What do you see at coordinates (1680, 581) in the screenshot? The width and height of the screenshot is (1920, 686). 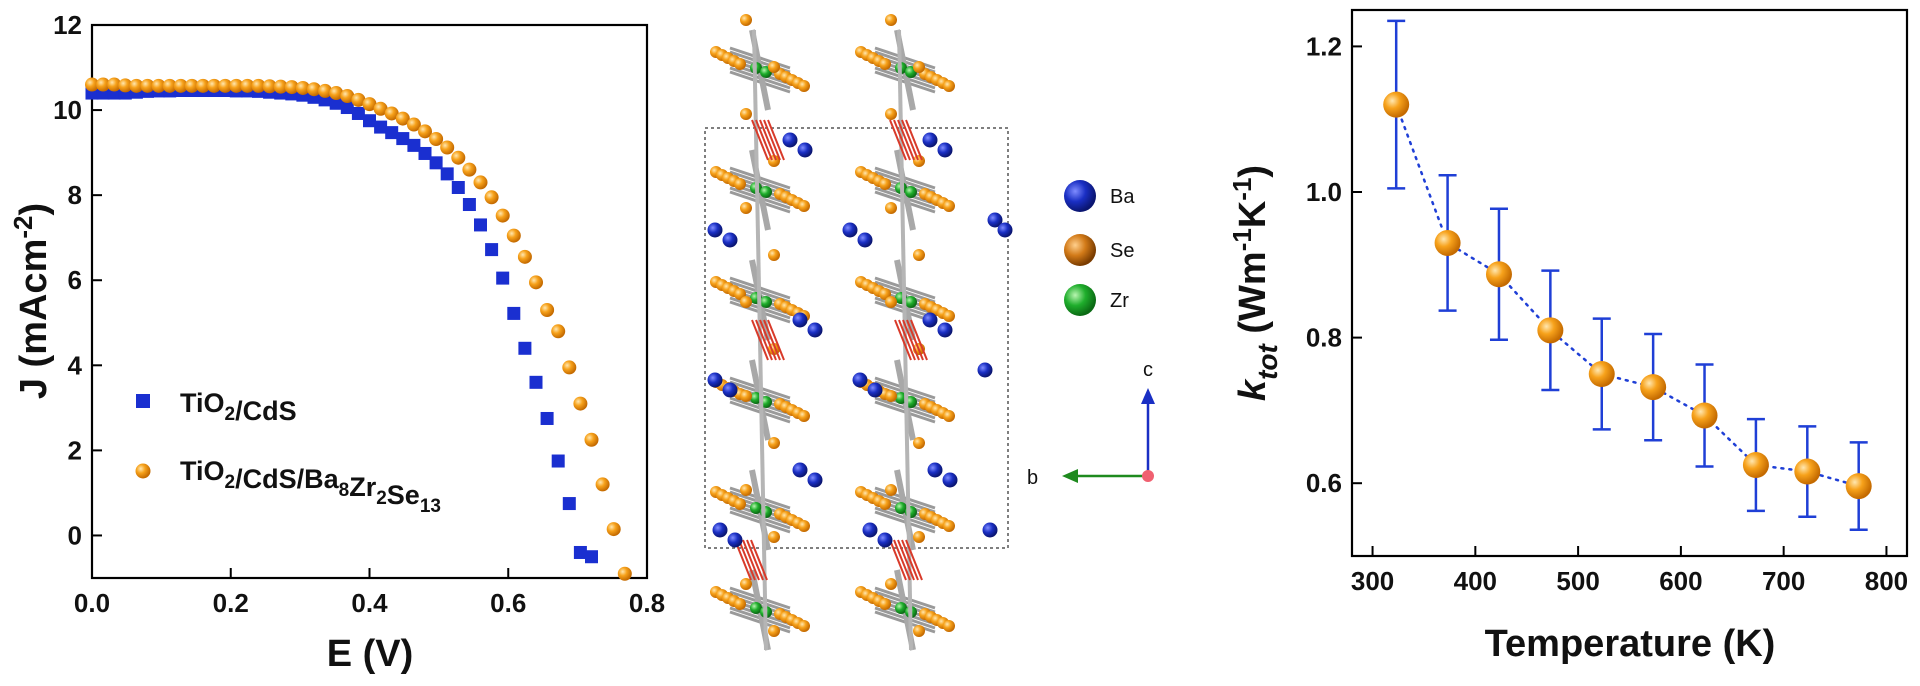 I see `ktot-x-tick-label: 600` at bounding box center [1680, 581].